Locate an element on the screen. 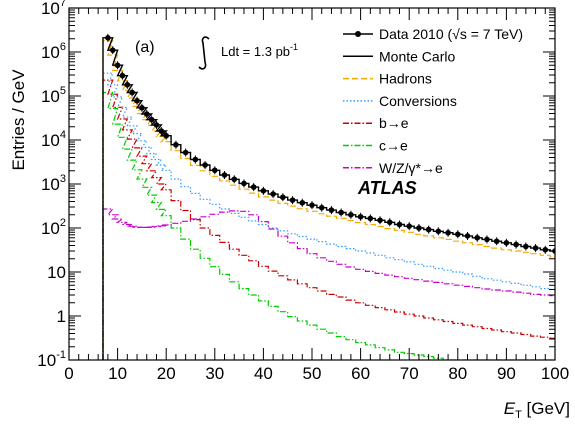 The image size is (575, 424). x-tick-label: 30 is located at coordinates (214, 373).